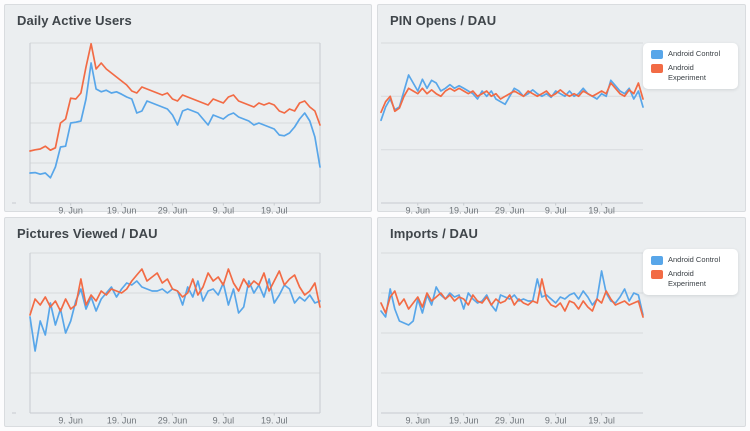 This screenshot has height=431, width=750. Describe the element at coordinates (74, 20) in the screenshot. I see `chart-title: Daily Active Users` at that location.